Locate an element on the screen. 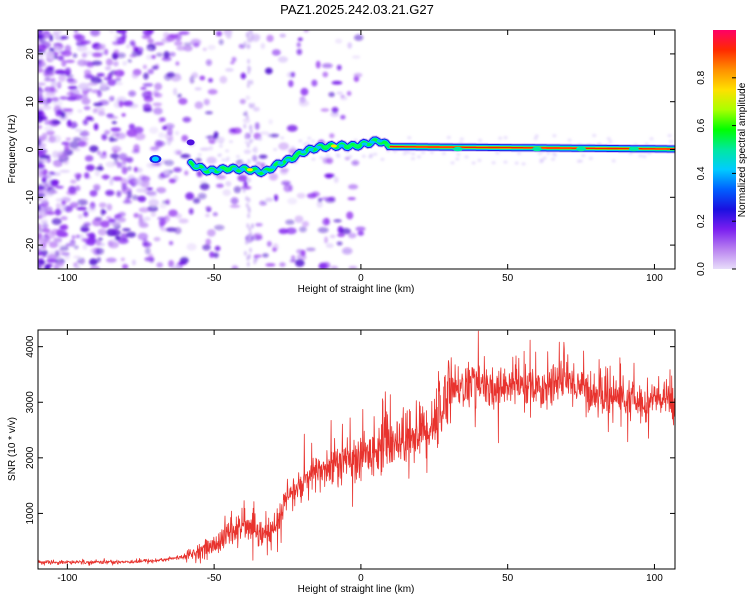  spectrogram-xlabel: Height of straight line (km) is located at coordinates (356, 289).